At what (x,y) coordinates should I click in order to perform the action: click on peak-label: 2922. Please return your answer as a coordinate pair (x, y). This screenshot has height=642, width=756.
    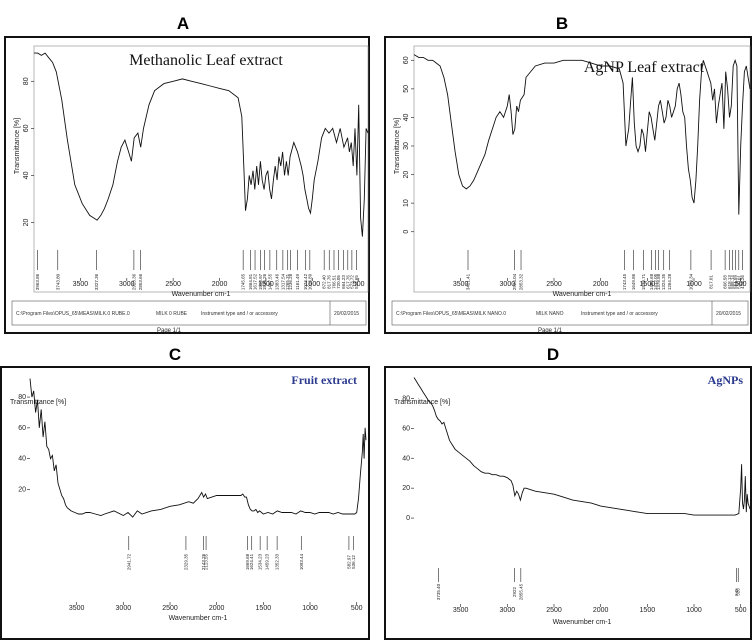
    Looking at the image, I should click on (514, 591).